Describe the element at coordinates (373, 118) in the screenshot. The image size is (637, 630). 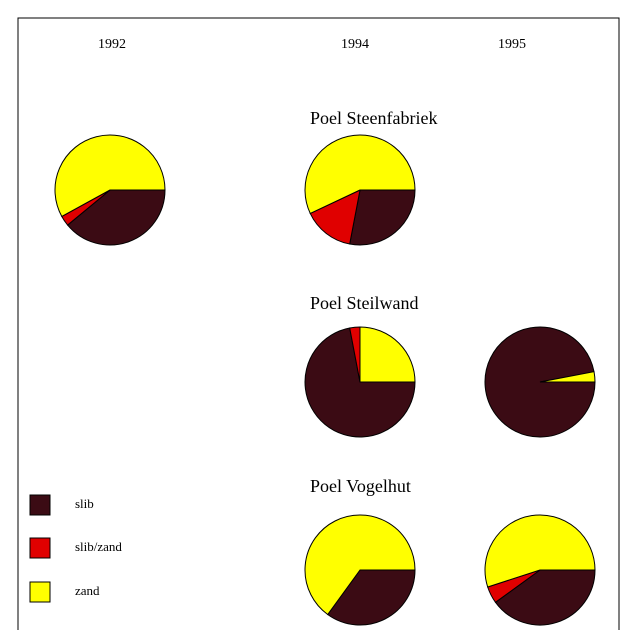
I see `group-title: Poel Steenfabriek` at that location.